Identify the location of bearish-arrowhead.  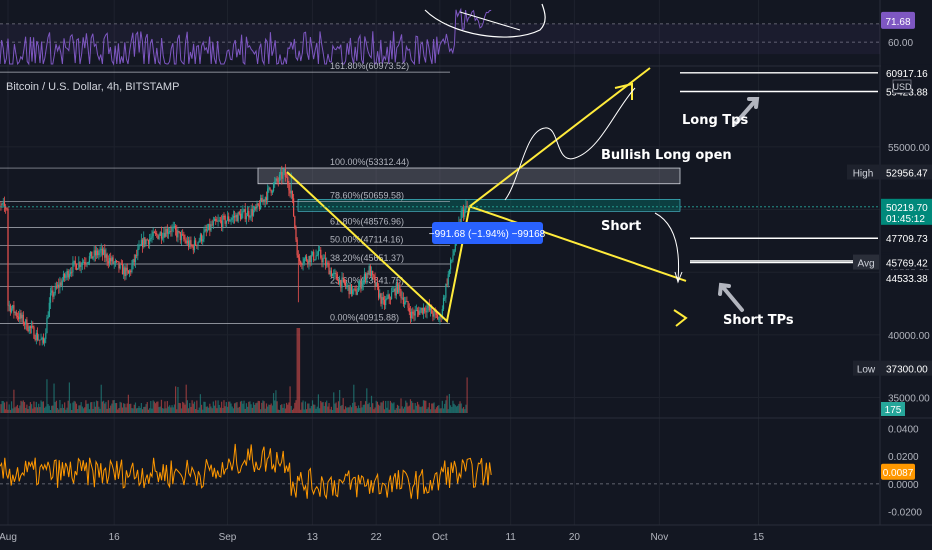
(680, 318).